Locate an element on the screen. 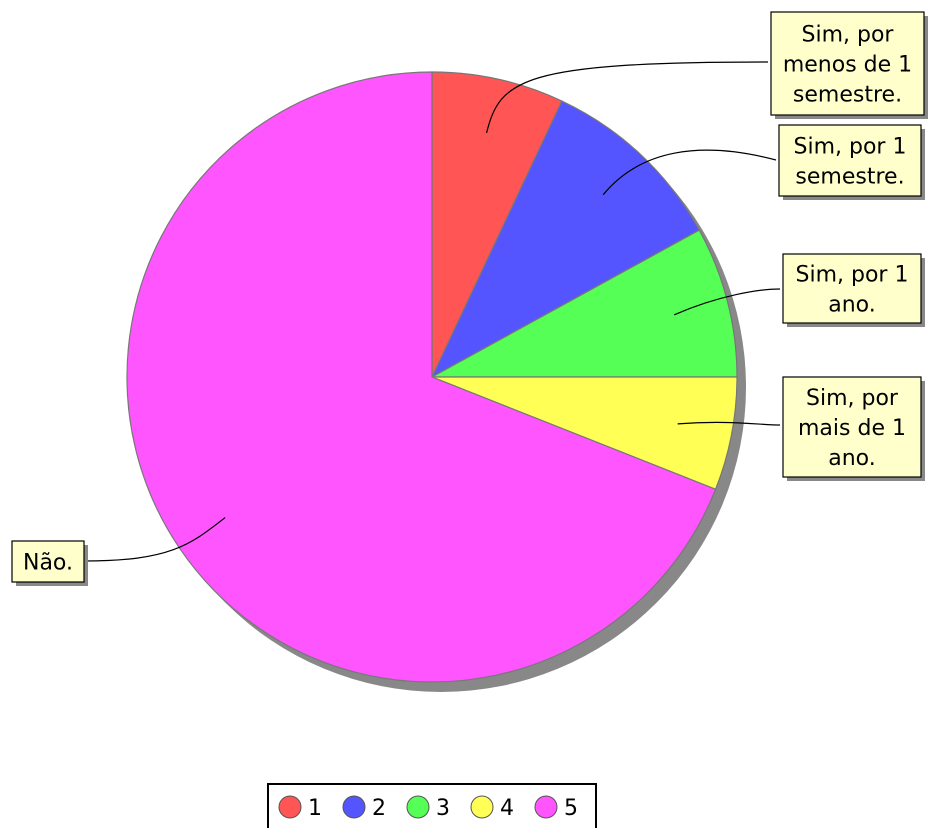 The width and height of the screenshot is (933, 828). callout-label-2-line-2: semestre. is located at coordinates (849, 177).